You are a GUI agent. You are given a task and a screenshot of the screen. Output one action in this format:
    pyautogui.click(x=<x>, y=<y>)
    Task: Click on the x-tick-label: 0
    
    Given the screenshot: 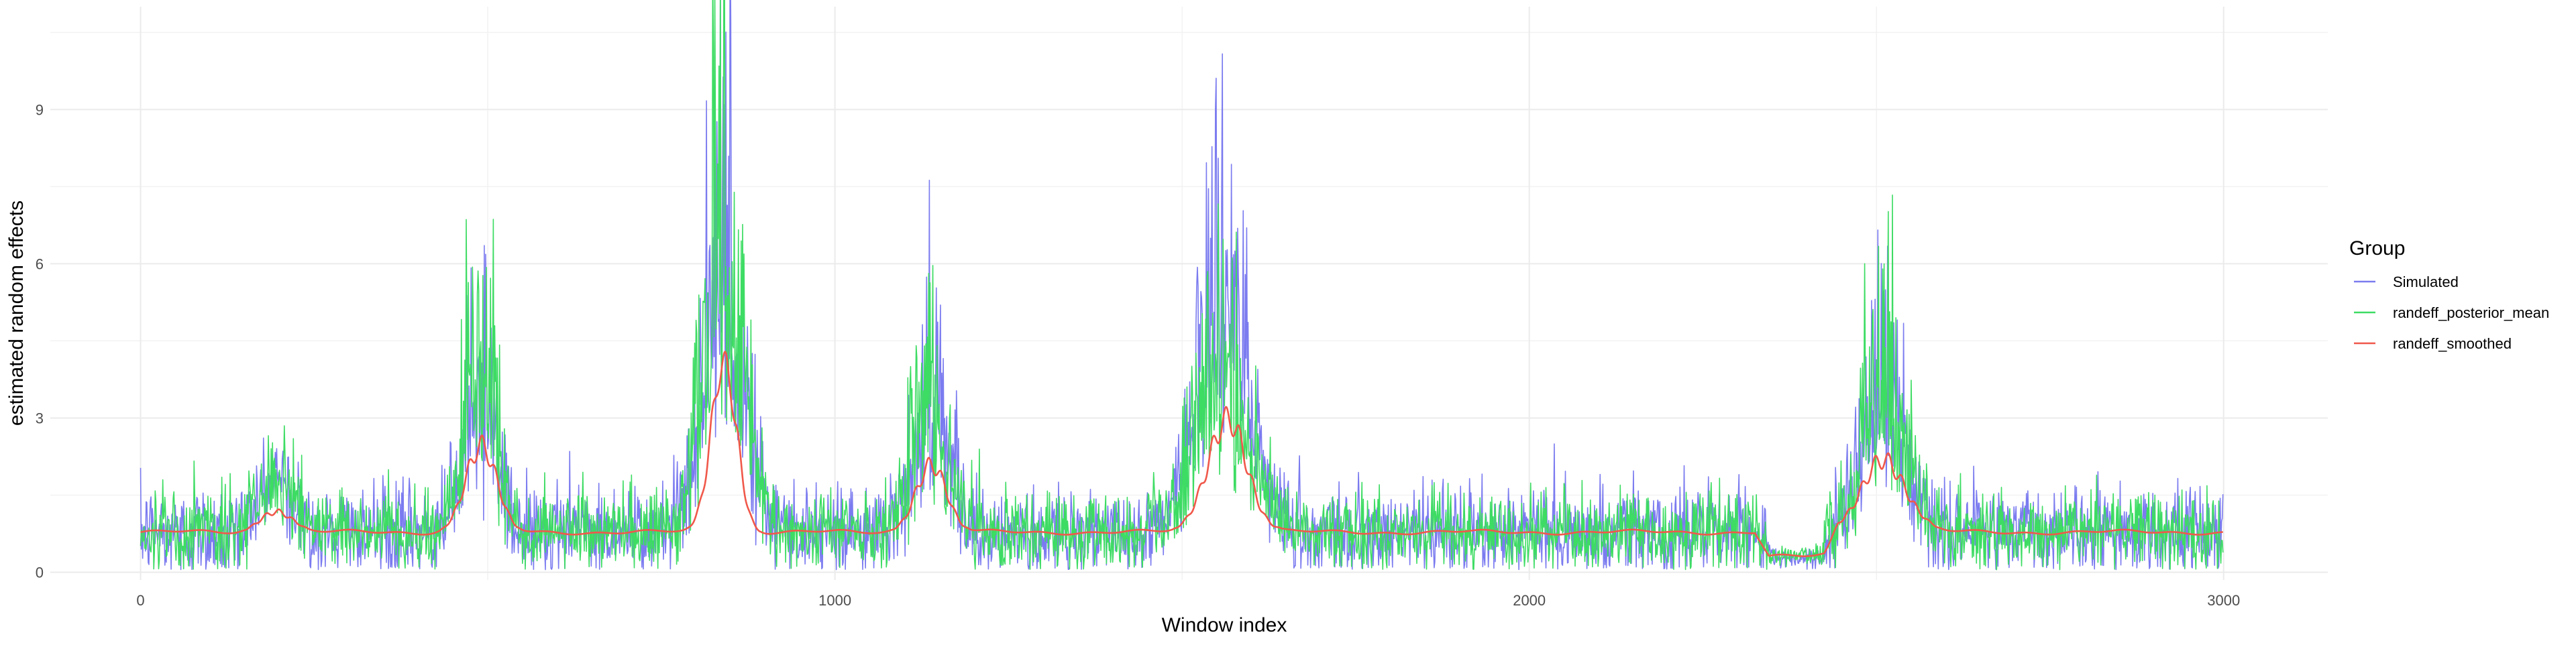 What is the action you would take?
    pyautogui.click(x=140, y=600)
    